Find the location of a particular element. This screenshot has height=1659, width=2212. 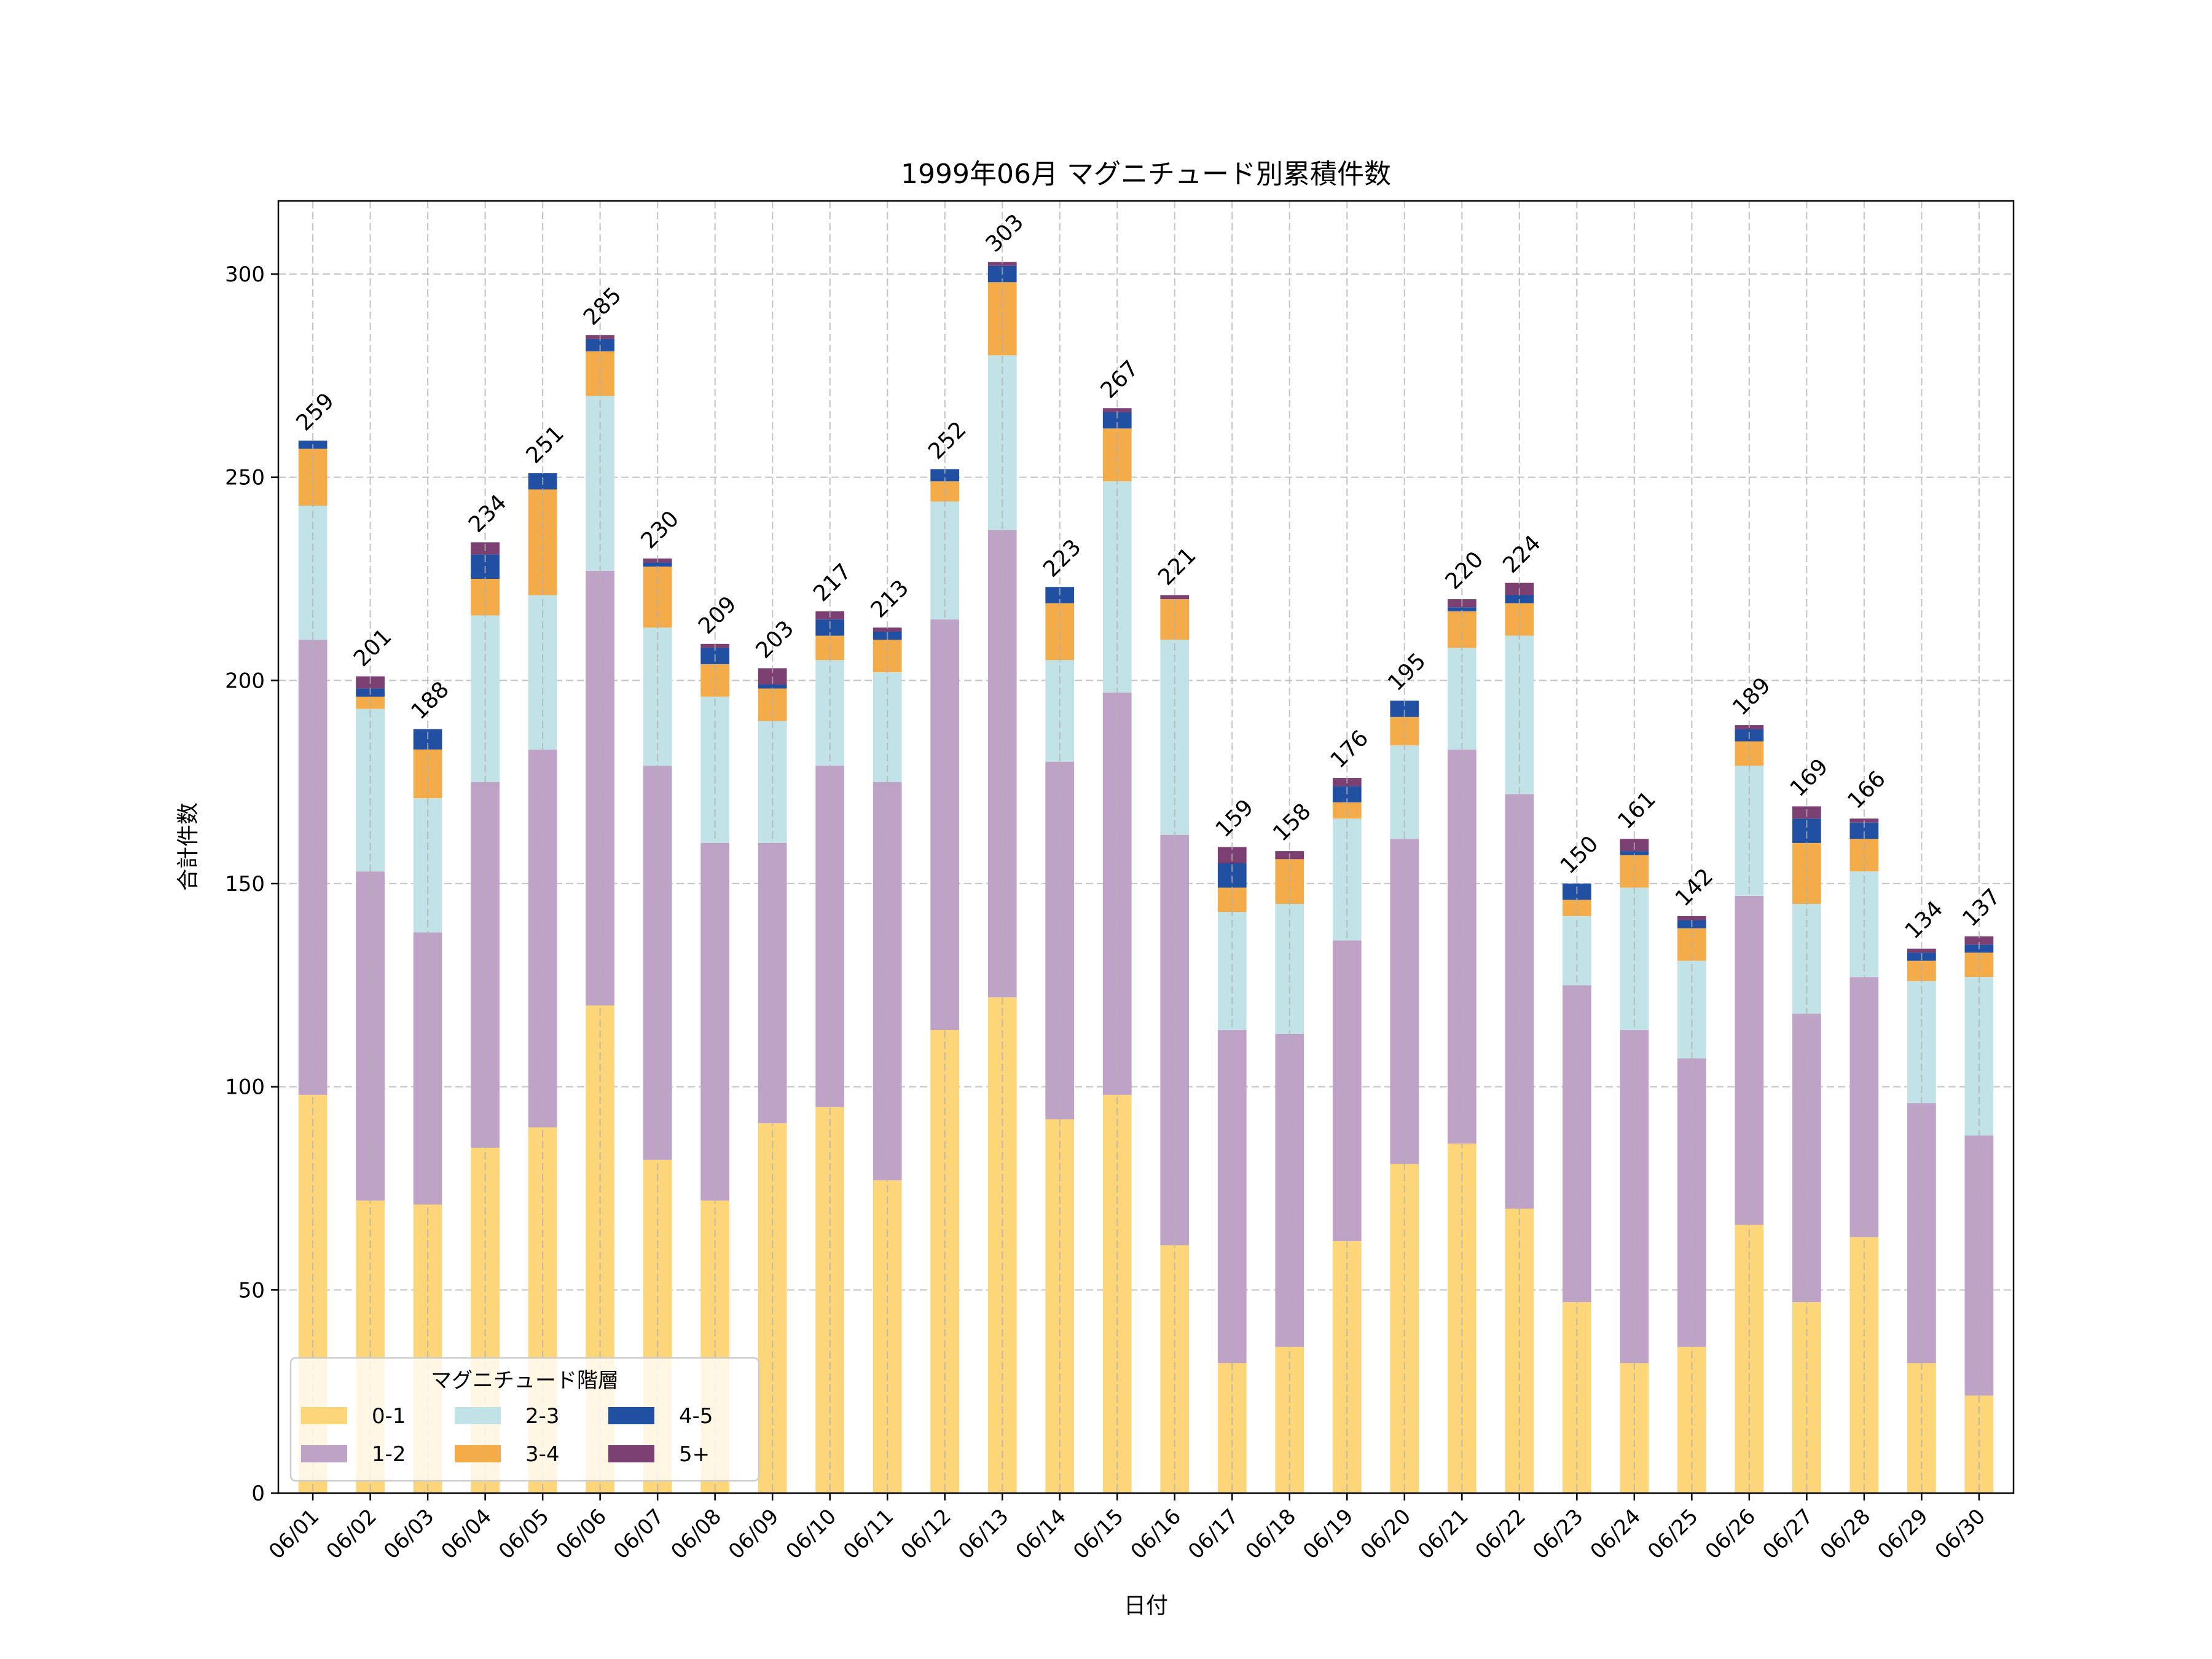

x-tick-label: 06/17 is located at coordinates (1213, 1534).